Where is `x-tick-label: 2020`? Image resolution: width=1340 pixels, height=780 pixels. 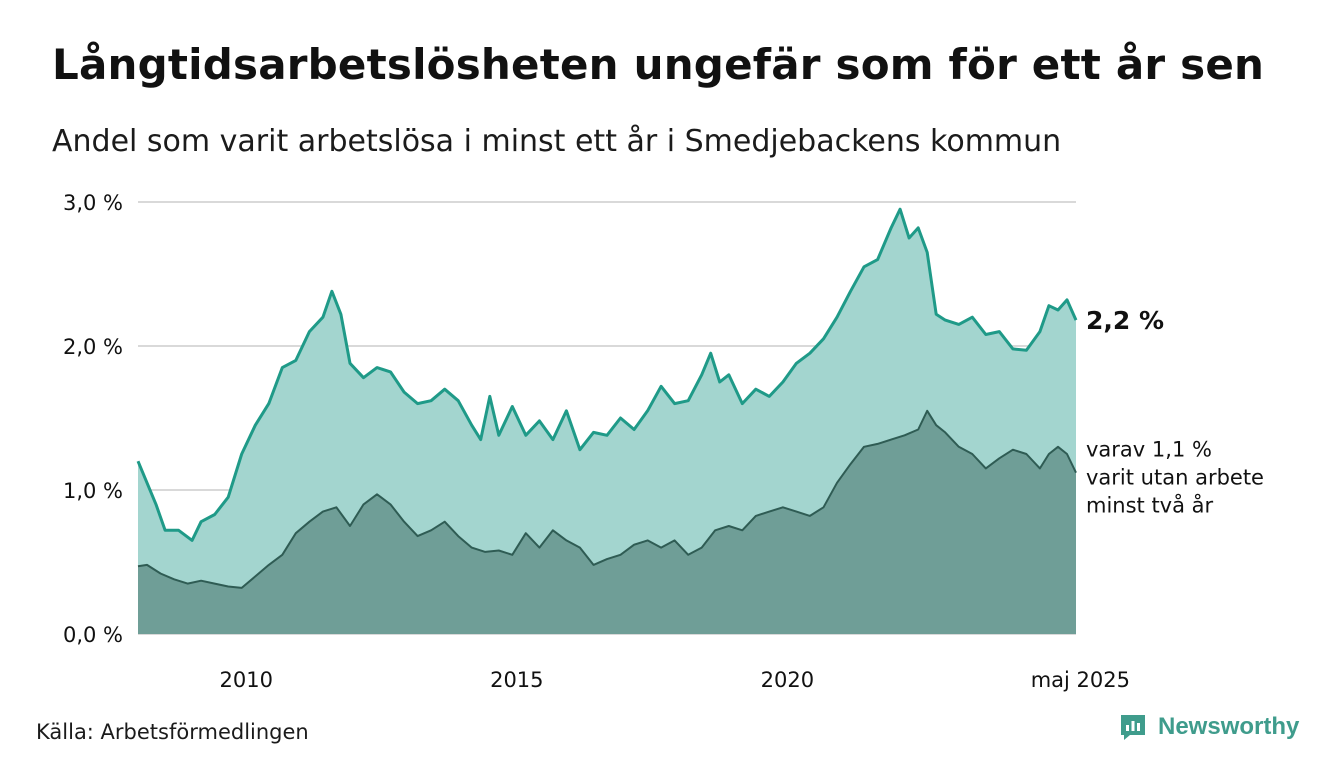
x-tick-label: 2020 is located at coordinates (787, 680).